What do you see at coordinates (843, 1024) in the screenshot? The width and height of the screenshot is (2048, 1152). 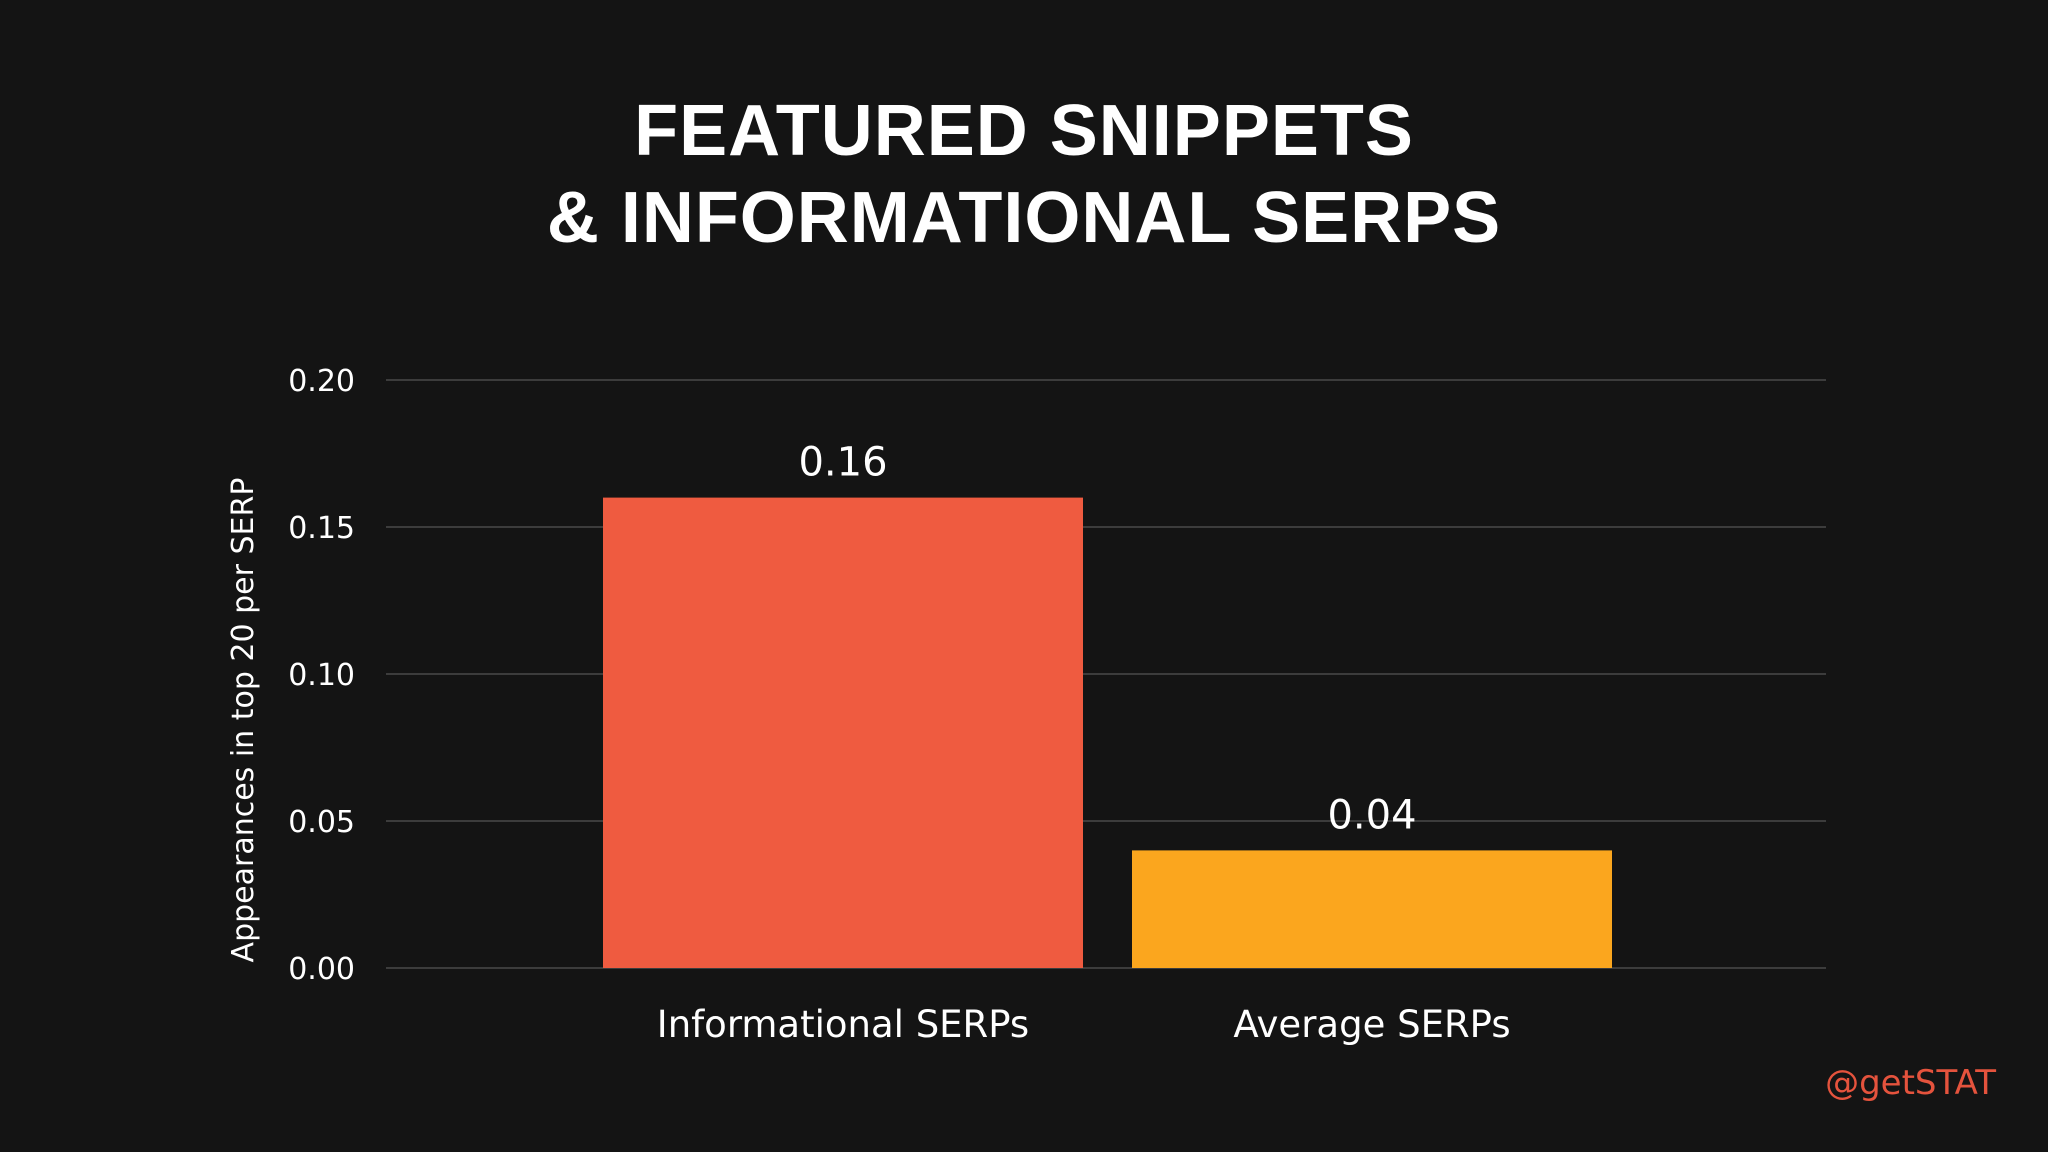 I see `x-tick-label: Informational SERPs` at bounding box center [843, 1024].